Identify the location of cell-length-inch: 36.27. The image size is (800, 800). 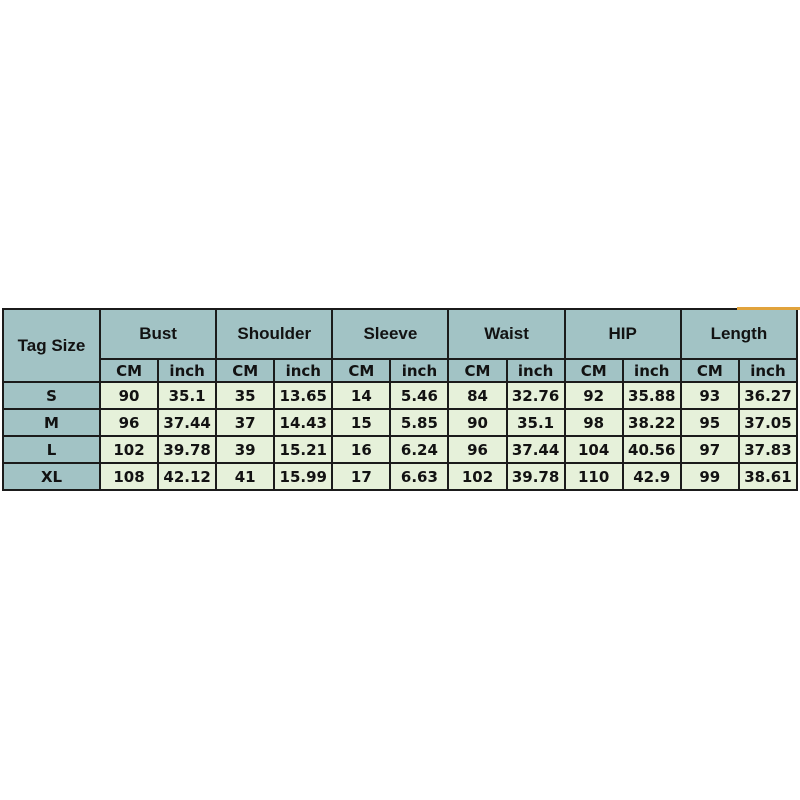
(768, 395).